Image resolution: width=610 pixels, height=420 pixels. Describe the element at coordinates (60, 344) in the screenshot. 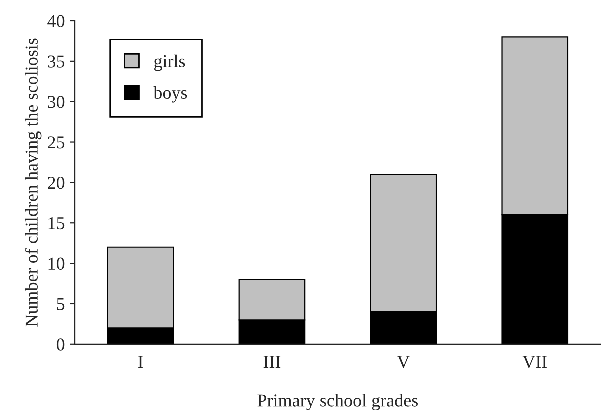

I see `y-tick-label: 0` at that location.